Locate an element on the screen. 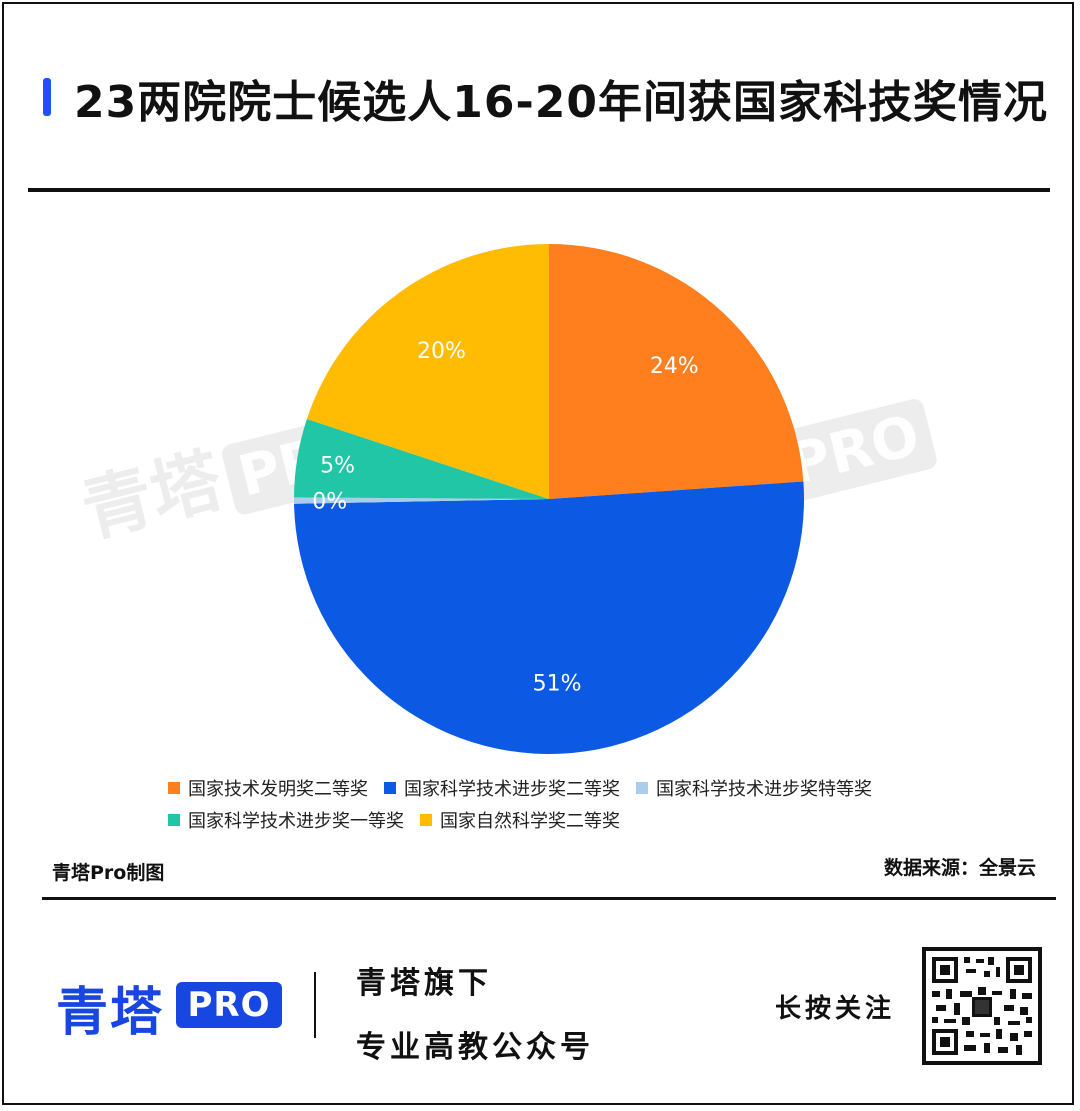 Image resolution: width=1080 pixels, height=1111 pixels. pie-label-2: 0% is located at coordinates (329, 501).